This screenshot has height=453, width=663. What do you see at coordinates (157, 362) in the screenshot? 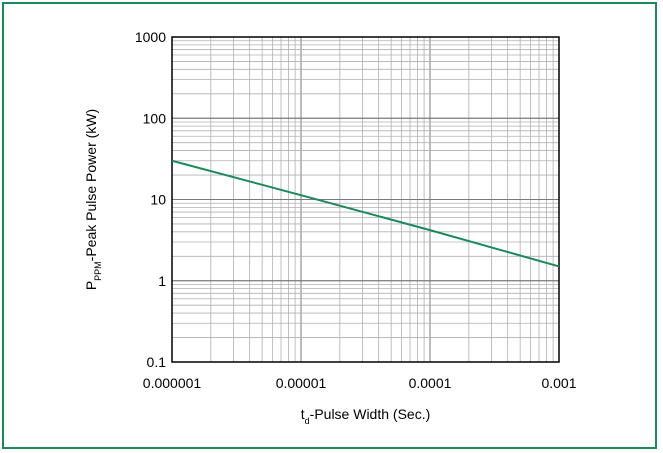
I see `y-tick-label: 0.1` at bounding box center [157, 362].